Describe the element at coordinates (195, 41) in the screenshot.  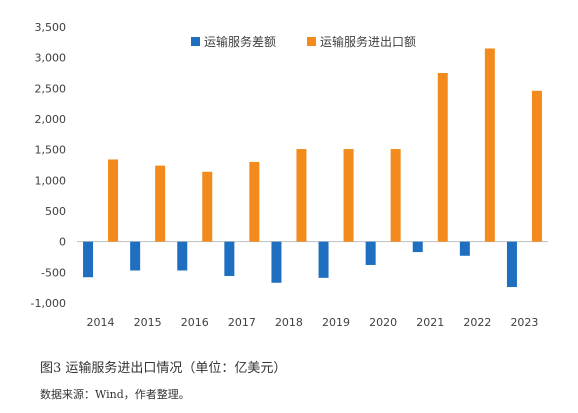
I see `legend-swatch-balance` at that location.